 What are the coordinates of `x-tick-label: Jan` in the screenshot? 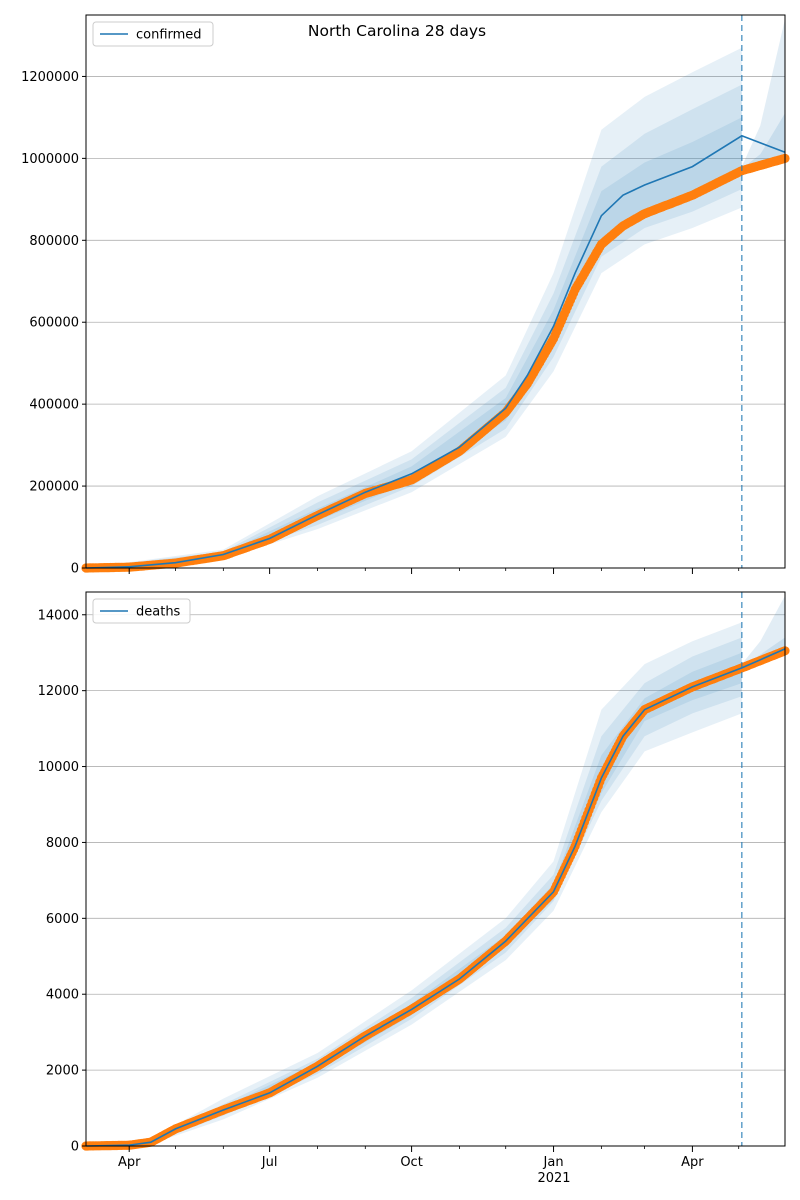 It's located at (553, 1162).